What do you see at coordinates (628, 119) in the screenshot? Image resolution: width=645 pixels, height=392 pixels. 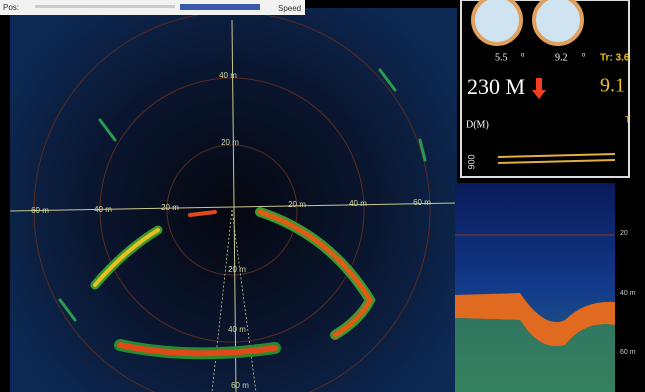 I see `cut-label: T` at bounding box center [628, 119].